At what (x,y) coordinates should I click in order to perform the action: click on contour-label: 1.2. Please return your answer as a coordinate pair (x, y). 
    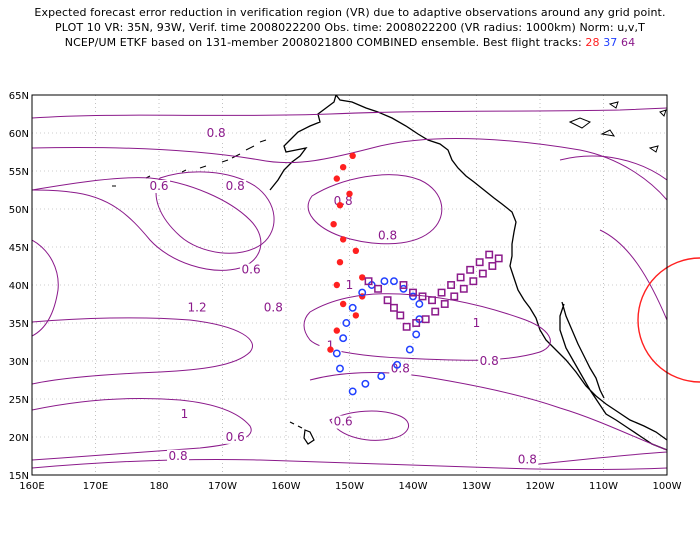
    Looking at the image, I should click on (197, 308).